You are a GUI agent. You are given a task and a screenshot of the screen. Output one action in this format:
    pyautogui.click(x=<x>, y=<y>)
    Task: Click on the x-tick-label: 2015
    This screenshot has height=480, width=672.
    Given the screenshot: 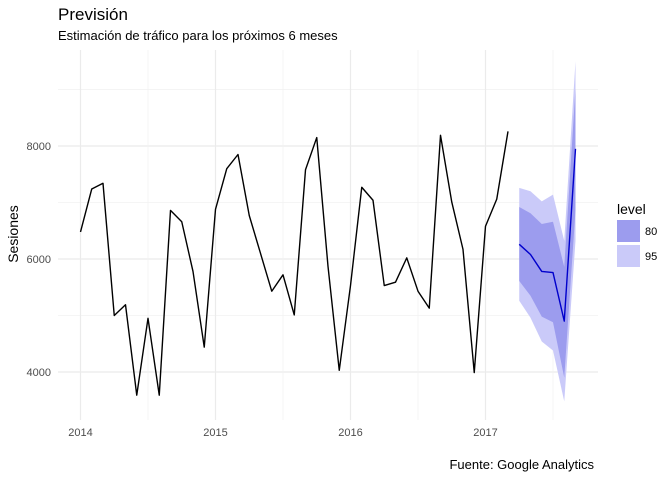 What is the action you would take?
    pyautogui.click(x=215, y=433)
    